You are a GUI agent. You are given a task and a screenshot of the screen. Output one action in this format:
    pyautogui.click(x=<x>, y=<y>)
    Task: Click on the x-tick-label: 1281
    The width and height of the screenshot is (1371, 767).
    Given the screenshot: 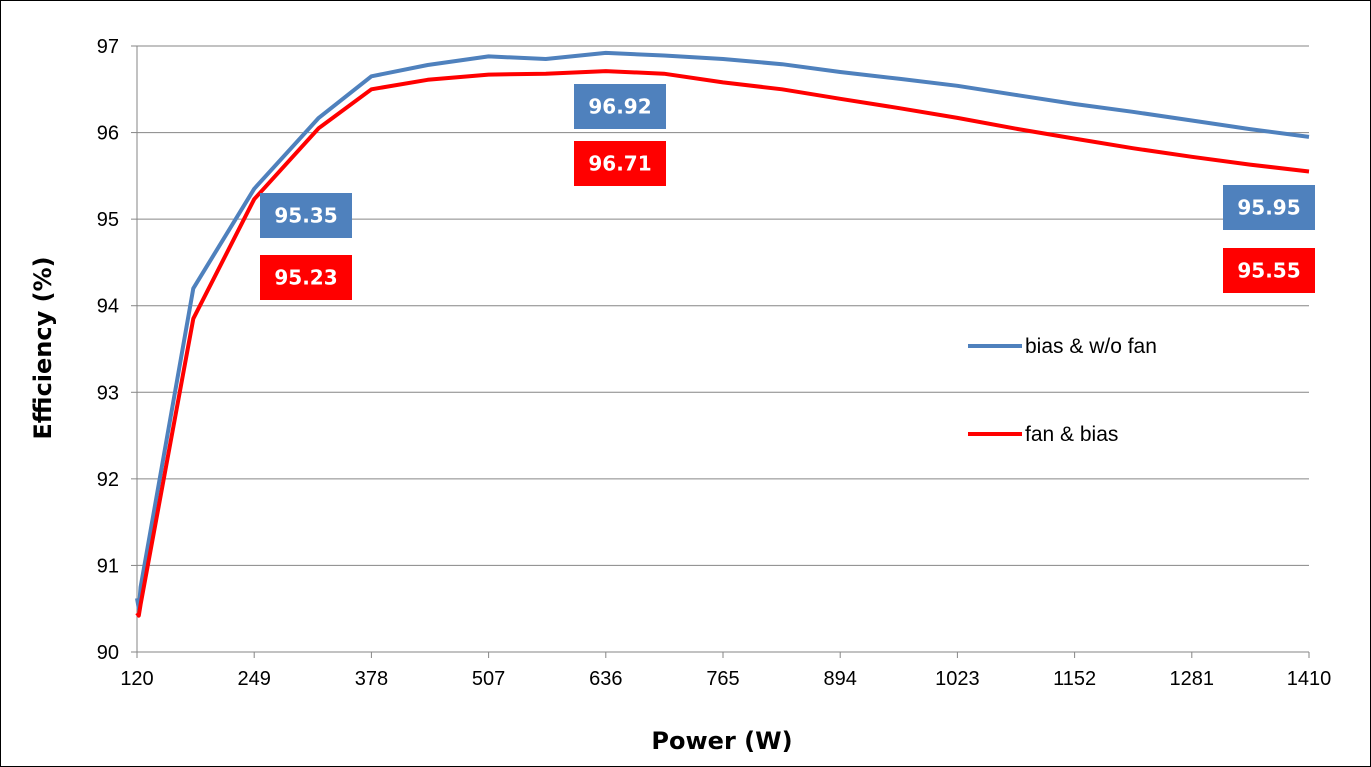 What is the action you would take?
    pyautogui.click(x=1192, y=679)
    